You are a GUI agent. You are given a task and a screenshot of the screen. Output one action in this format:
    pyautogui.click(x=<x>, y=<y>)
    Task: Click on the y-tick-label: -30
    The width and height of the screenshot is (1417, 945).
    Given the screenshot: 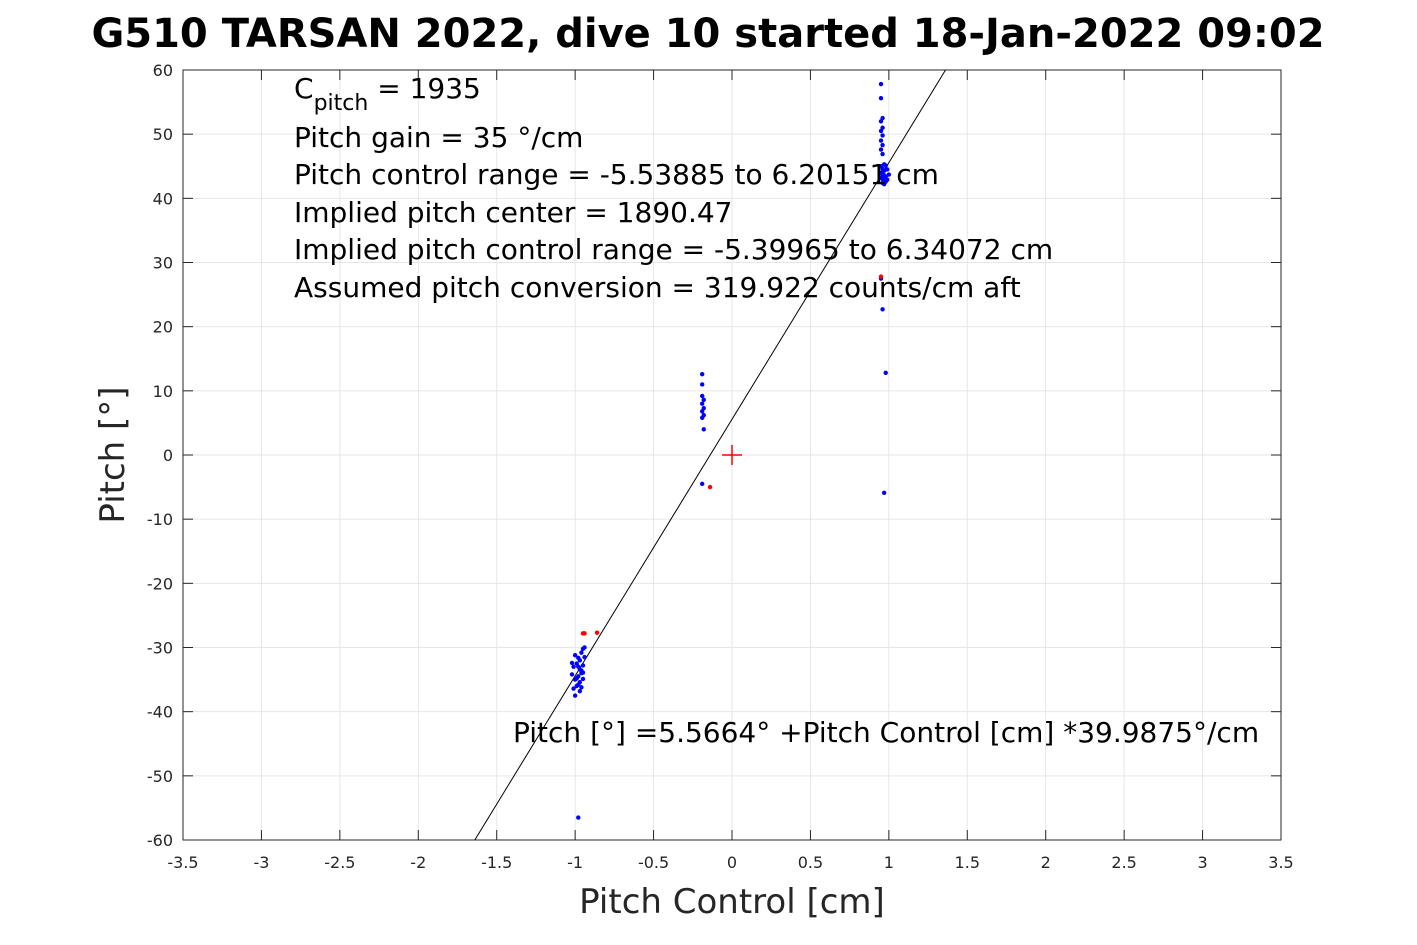 What is the action you would take?
    pyautogui.click(x=160, y=648)
    